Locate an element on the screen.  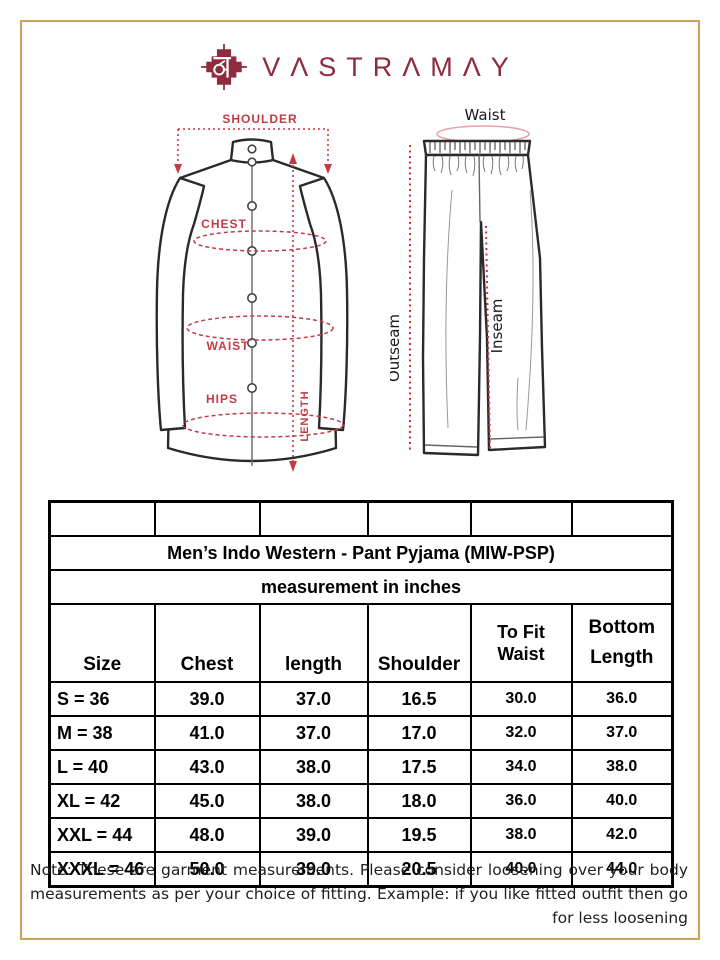
pant-inseam-label: Inseam is located at coordinates (497, 326).